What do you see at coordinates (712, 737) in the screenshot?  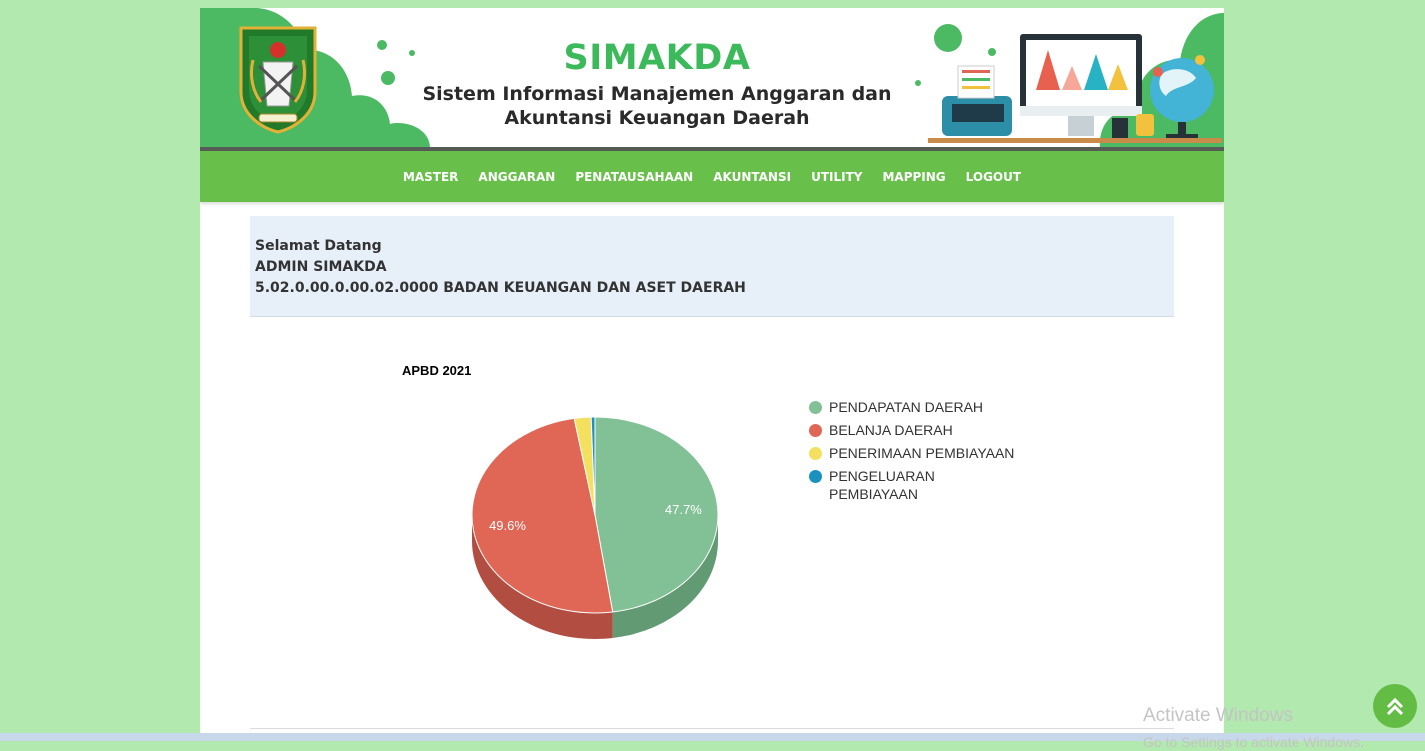 I see `taskbar-strip` at bounding box center [712, 737].